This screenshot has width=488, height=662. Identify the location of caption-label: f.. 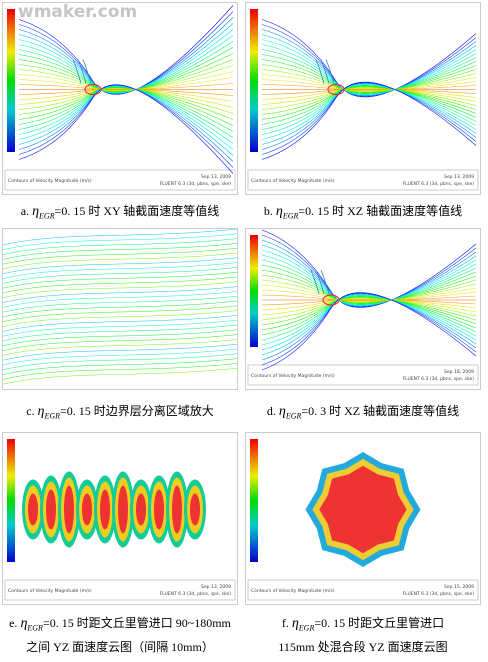
(285, 623).